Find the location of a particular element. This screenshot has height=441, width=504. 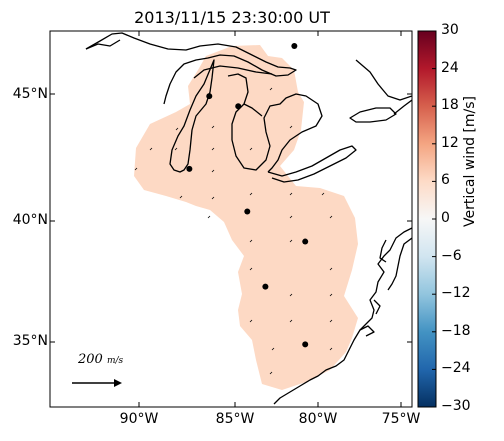

lat-label-45: 45°N is located at coordinates (30, 94).